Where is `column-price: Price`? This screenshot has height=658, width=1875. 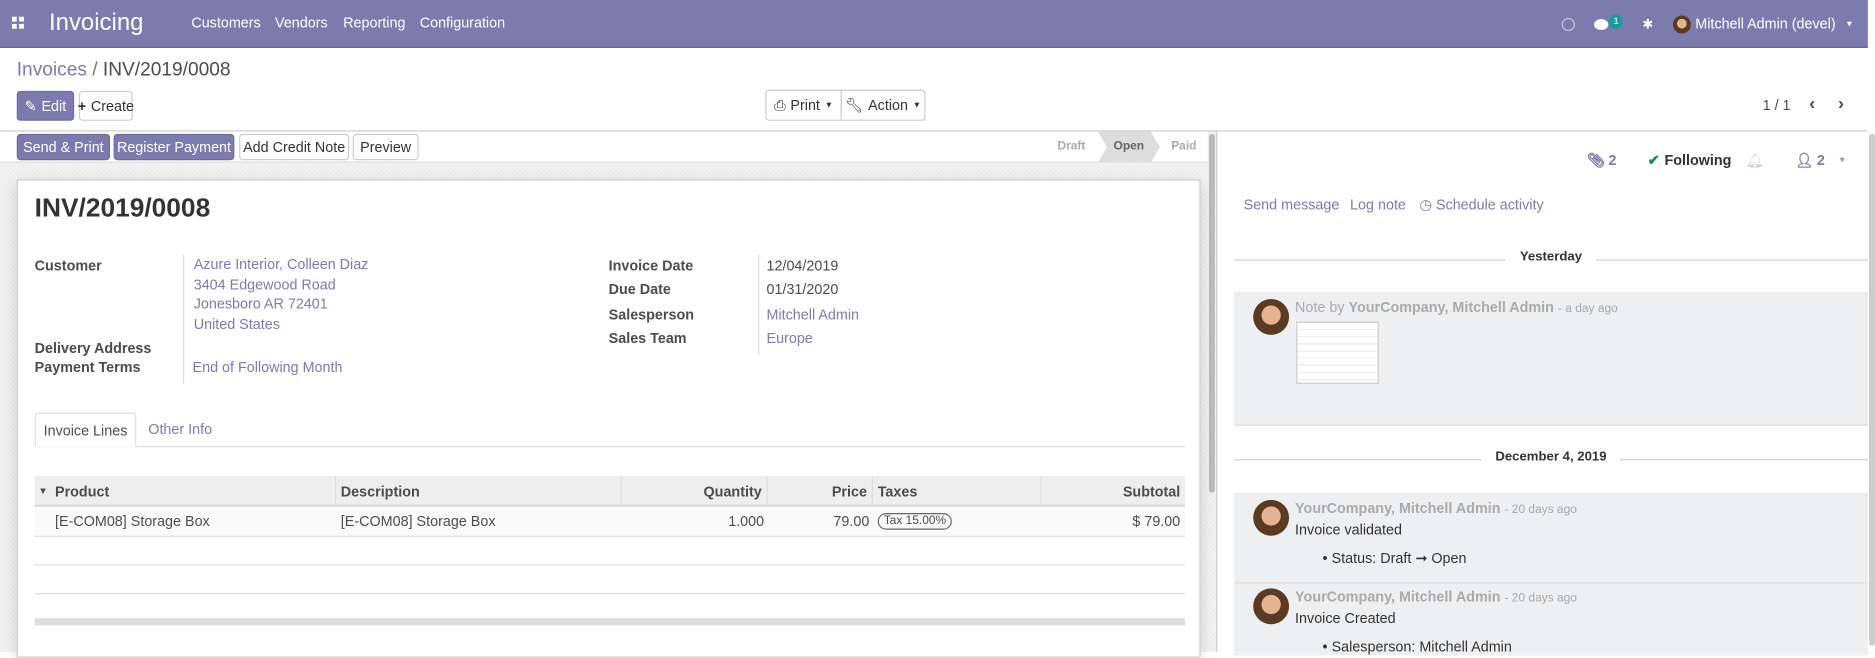
column-price: Price is located at coordinates (820, 491).